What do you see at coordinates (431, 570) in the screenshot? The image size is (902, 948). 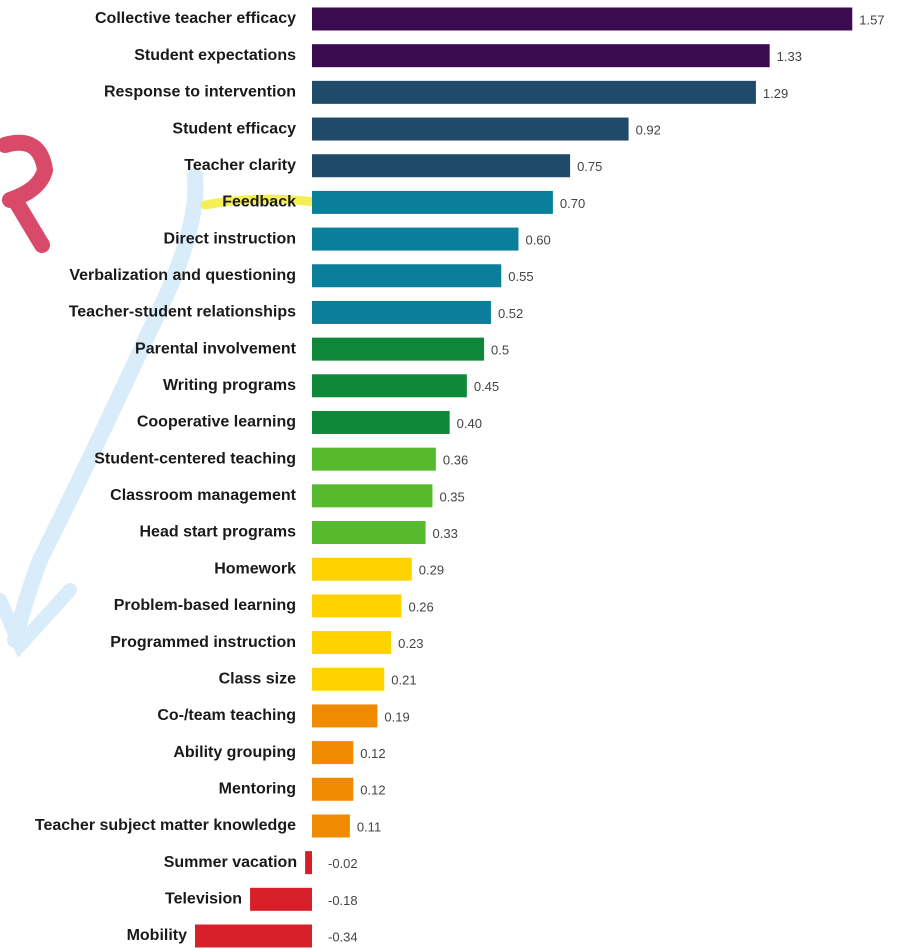 I see `value-label: 0.29` at bounding box center [431, 570].